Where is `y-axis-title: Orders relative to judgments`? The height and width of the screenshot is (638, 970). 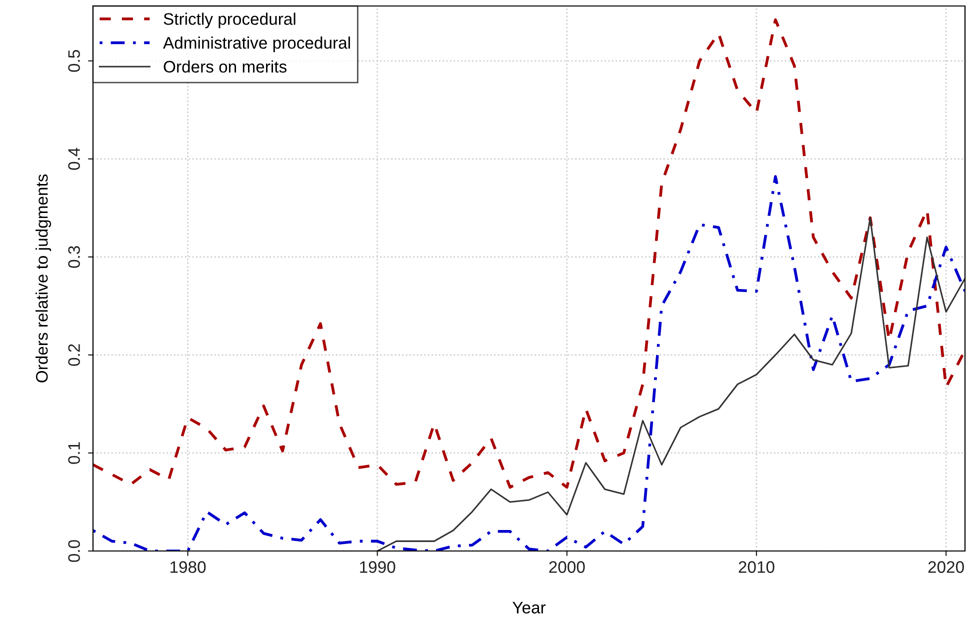 y-axis-title: Orders relative to judgments is located at coordinates (44, 278).